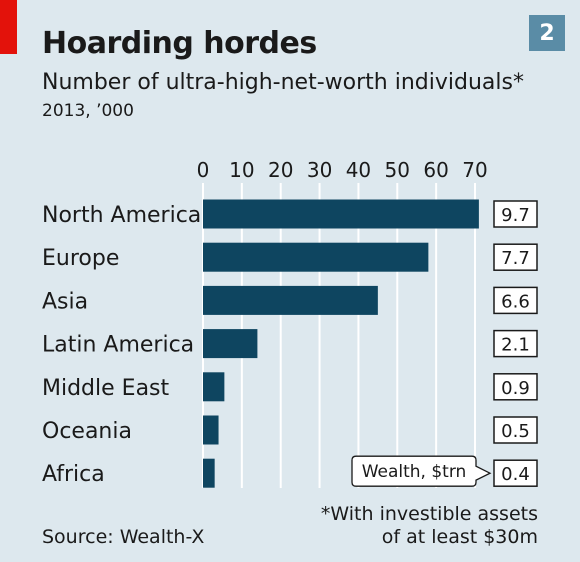  What do you see at coordinates (459, 537) in the screenshot?
I see `footnote-line-2: of at least $30m` at bounding box center [459, 537].